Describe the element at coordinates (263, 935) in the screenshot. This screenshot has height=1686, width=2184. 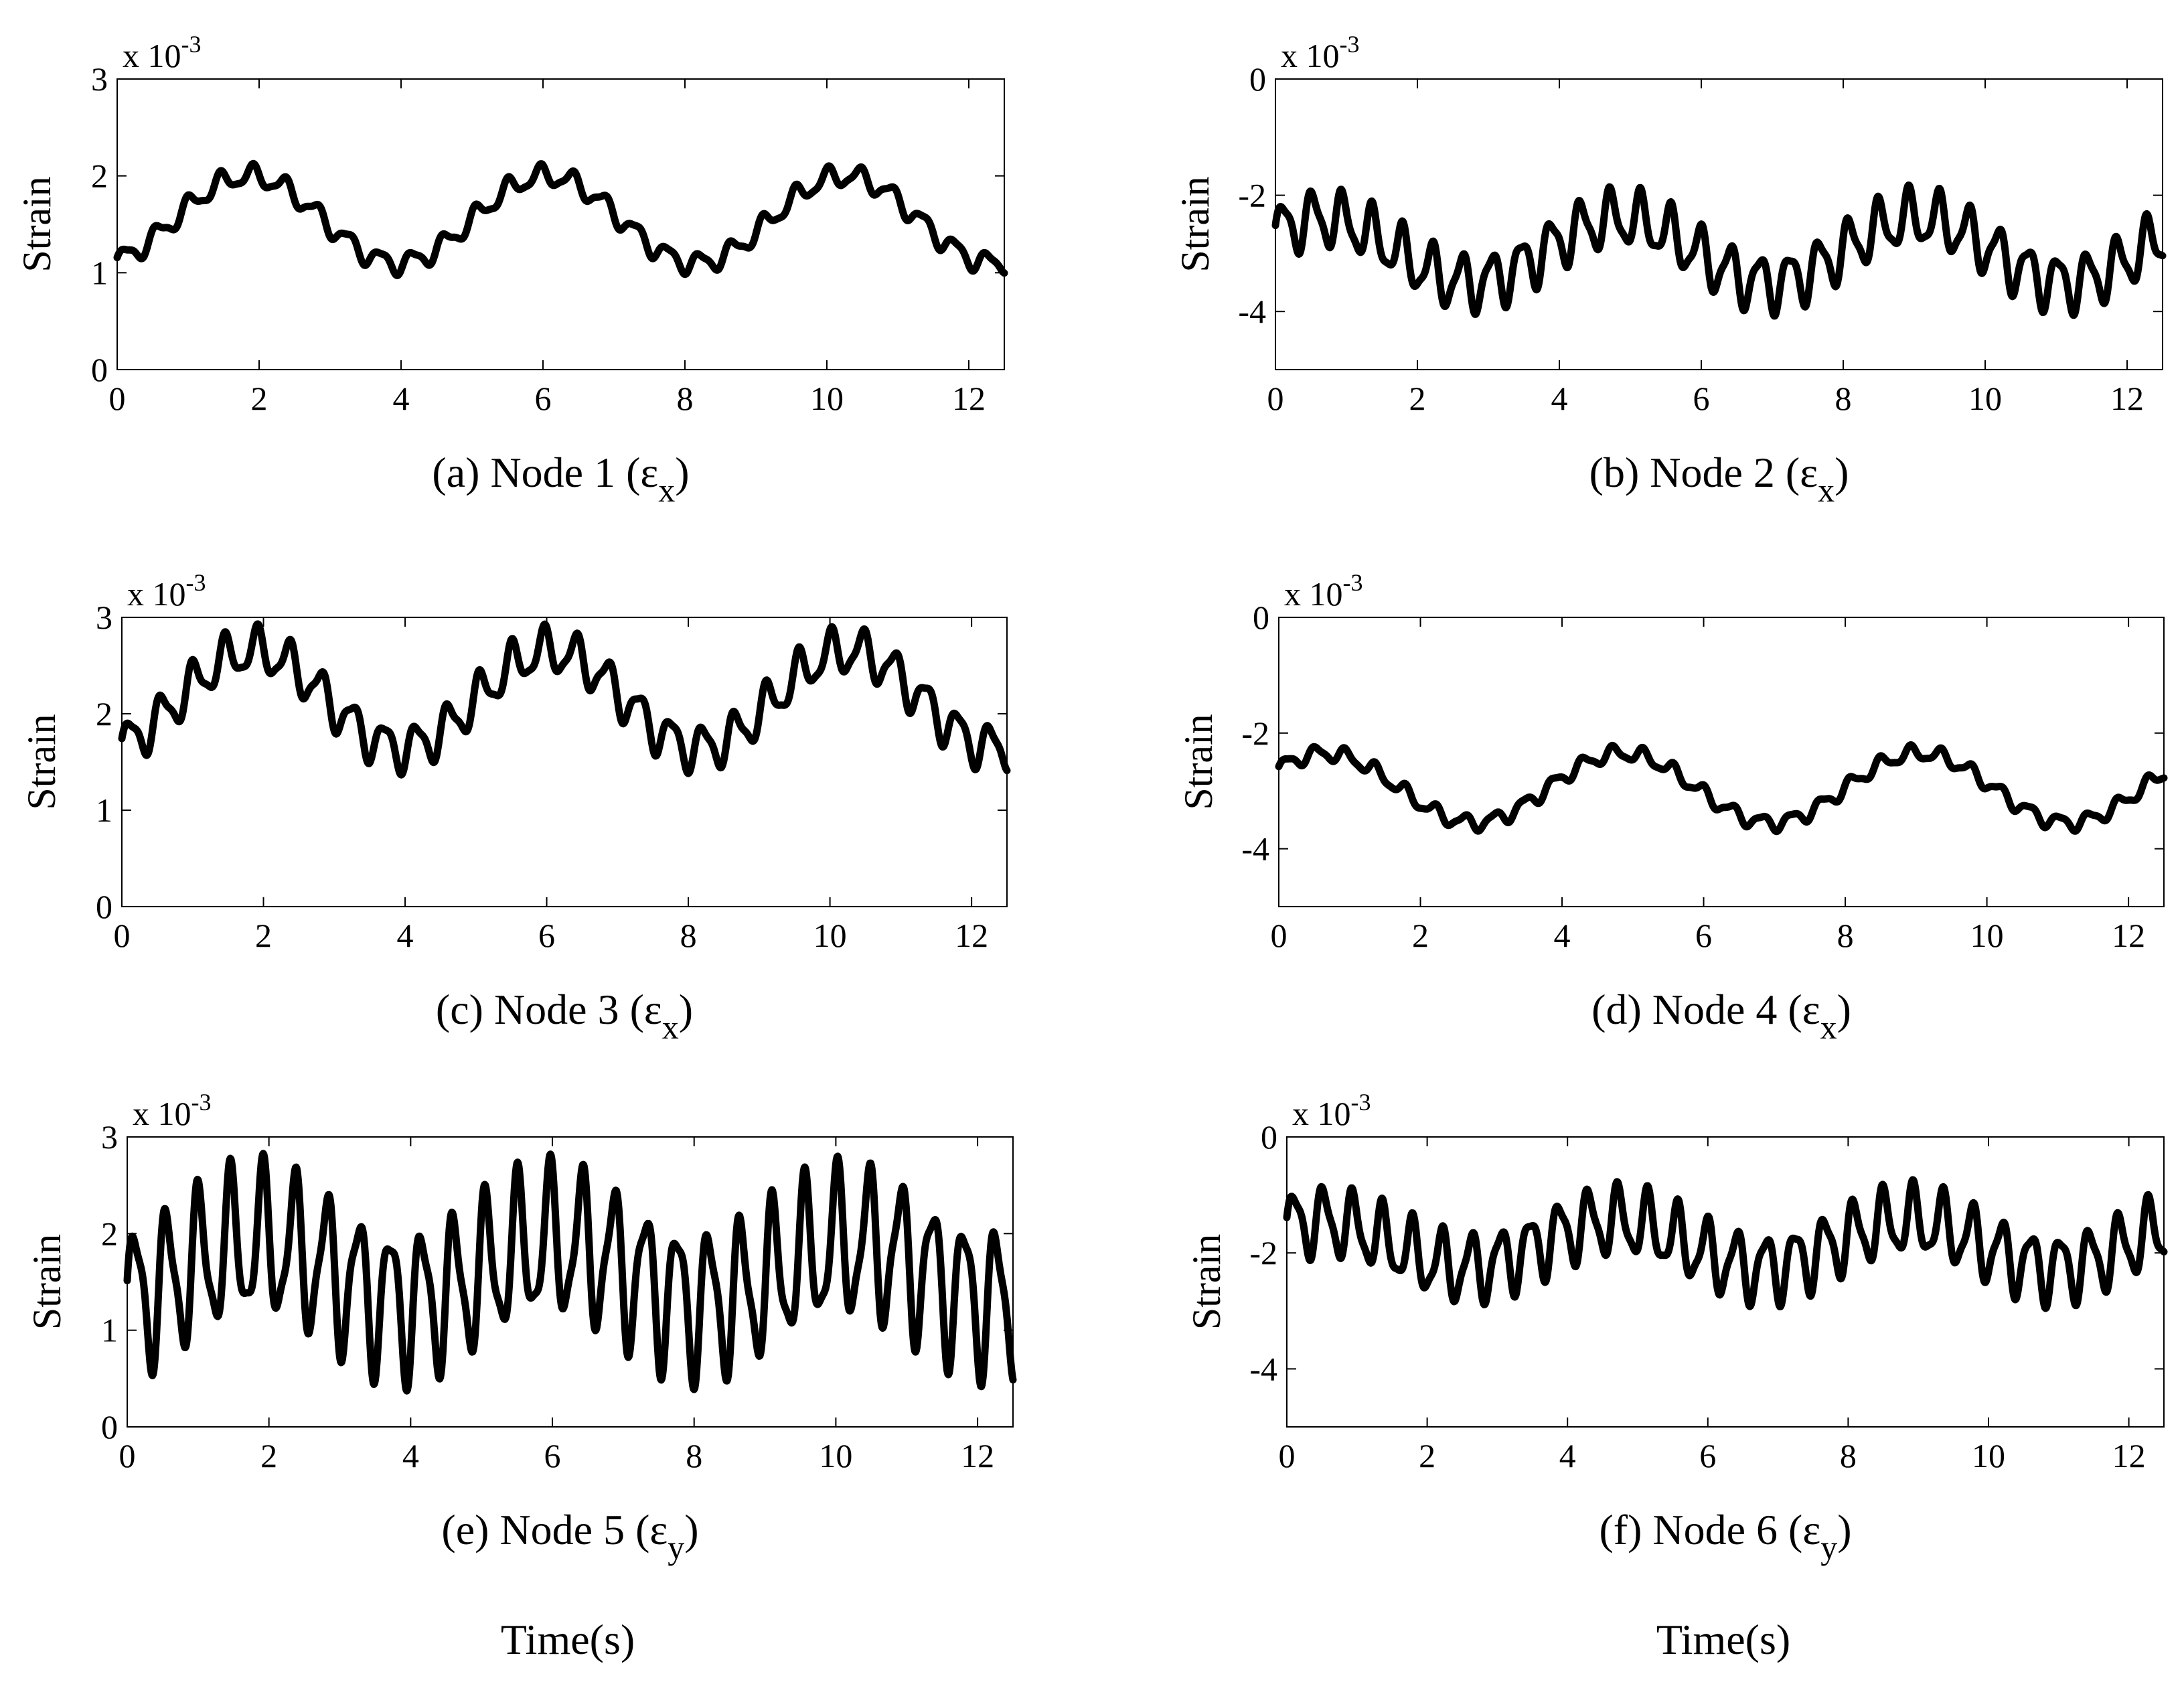
I see `x-tick-label-c-1: 2` at that location.